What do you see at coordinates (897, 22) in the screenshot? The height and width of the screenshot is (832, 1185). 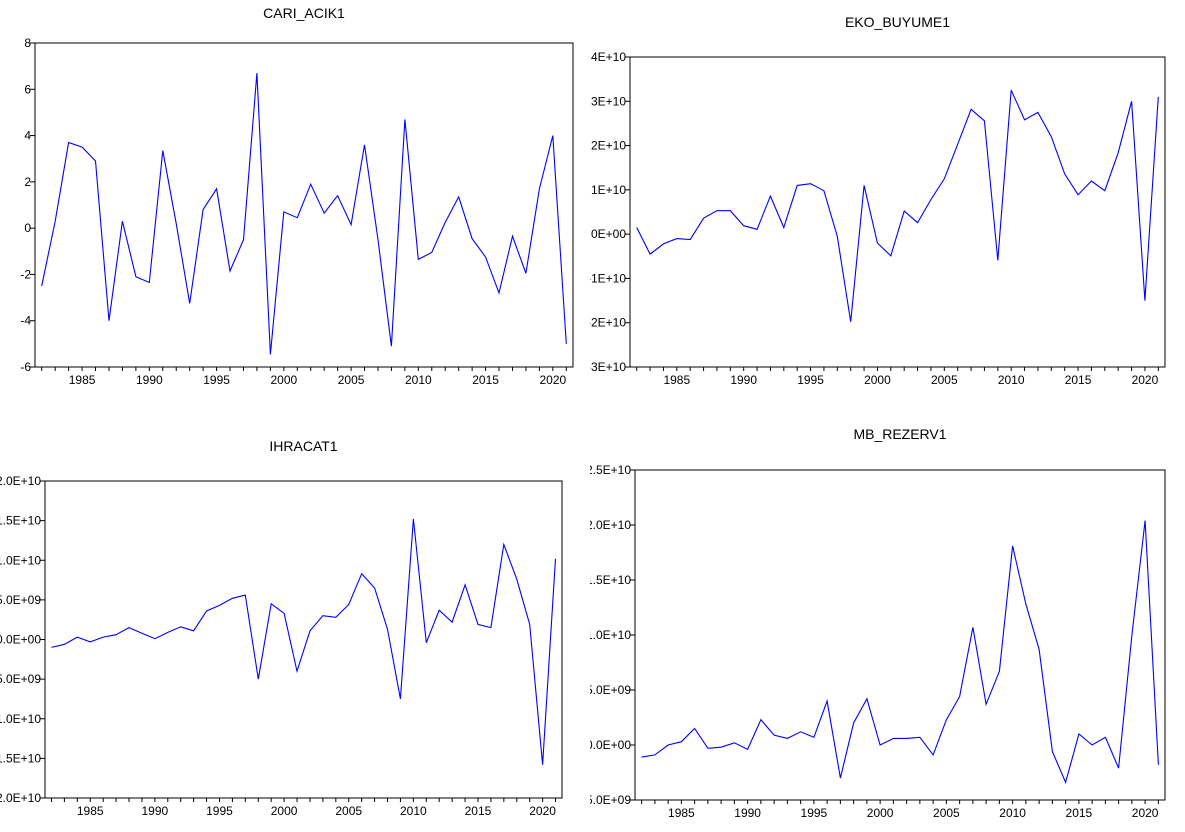 I see `chart-title: EKO_BUYUME1` at bounding box center [897, 22].